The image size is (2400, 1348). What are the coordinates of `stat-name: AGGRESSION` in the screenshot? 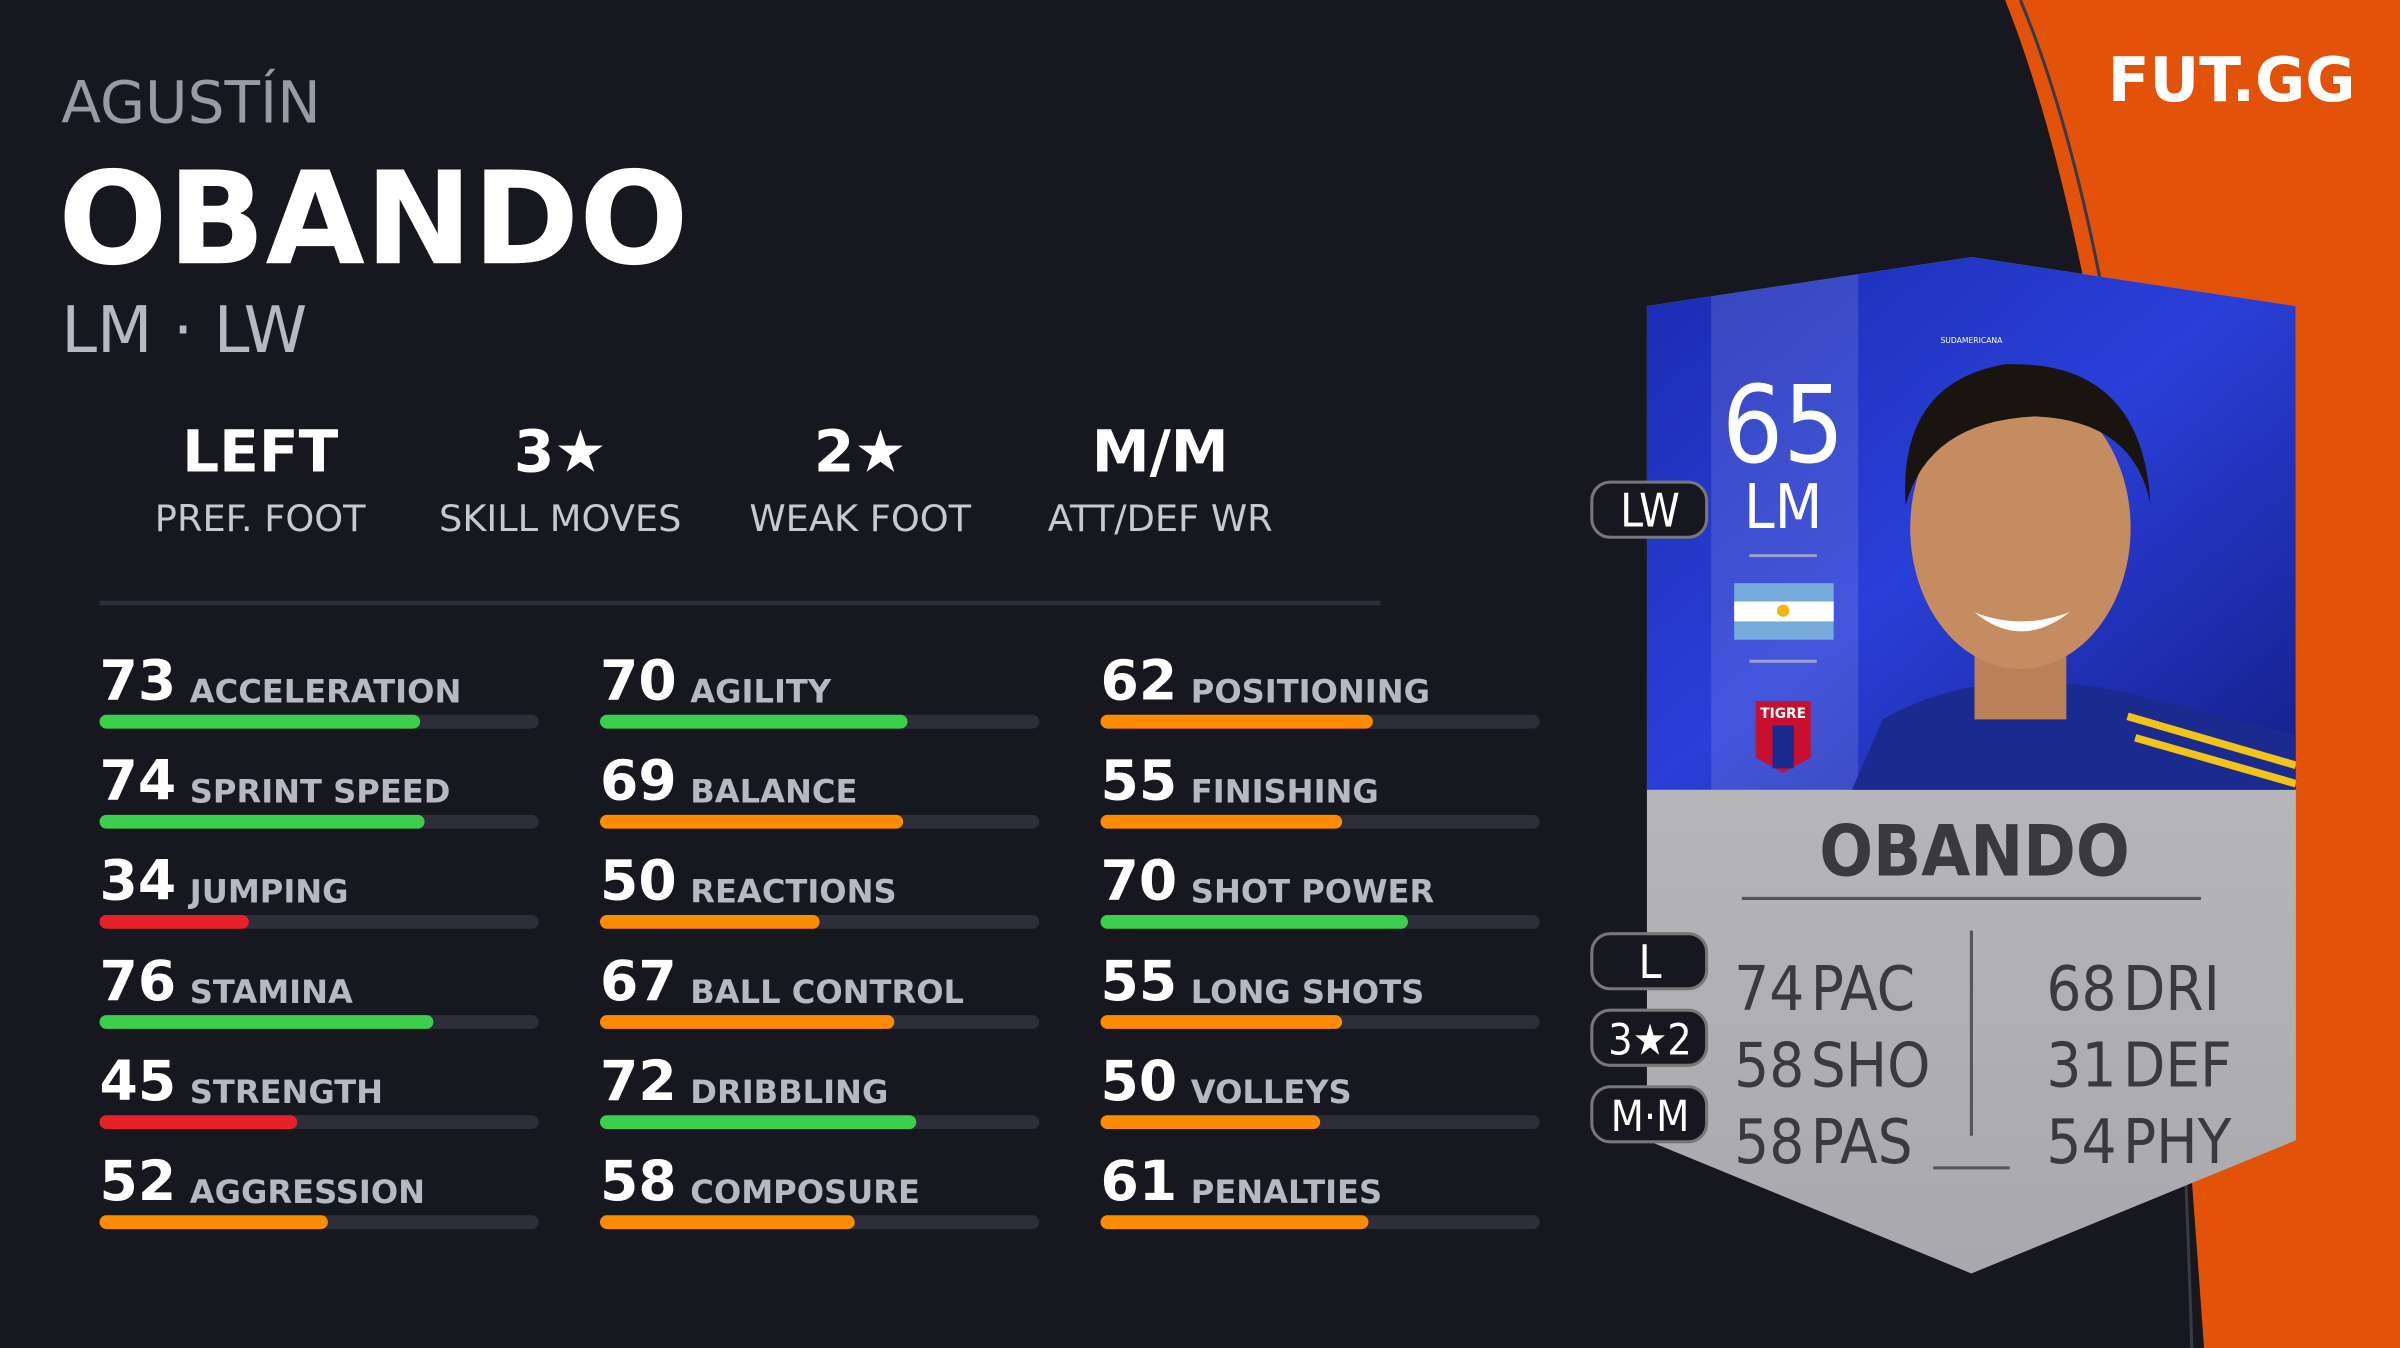 It's located at (307, 1192).